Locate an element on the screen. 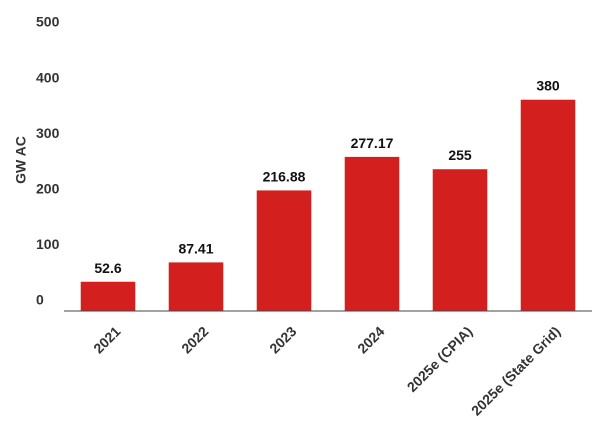  y-tick-label: 200 is located at coordinates (48, 189).